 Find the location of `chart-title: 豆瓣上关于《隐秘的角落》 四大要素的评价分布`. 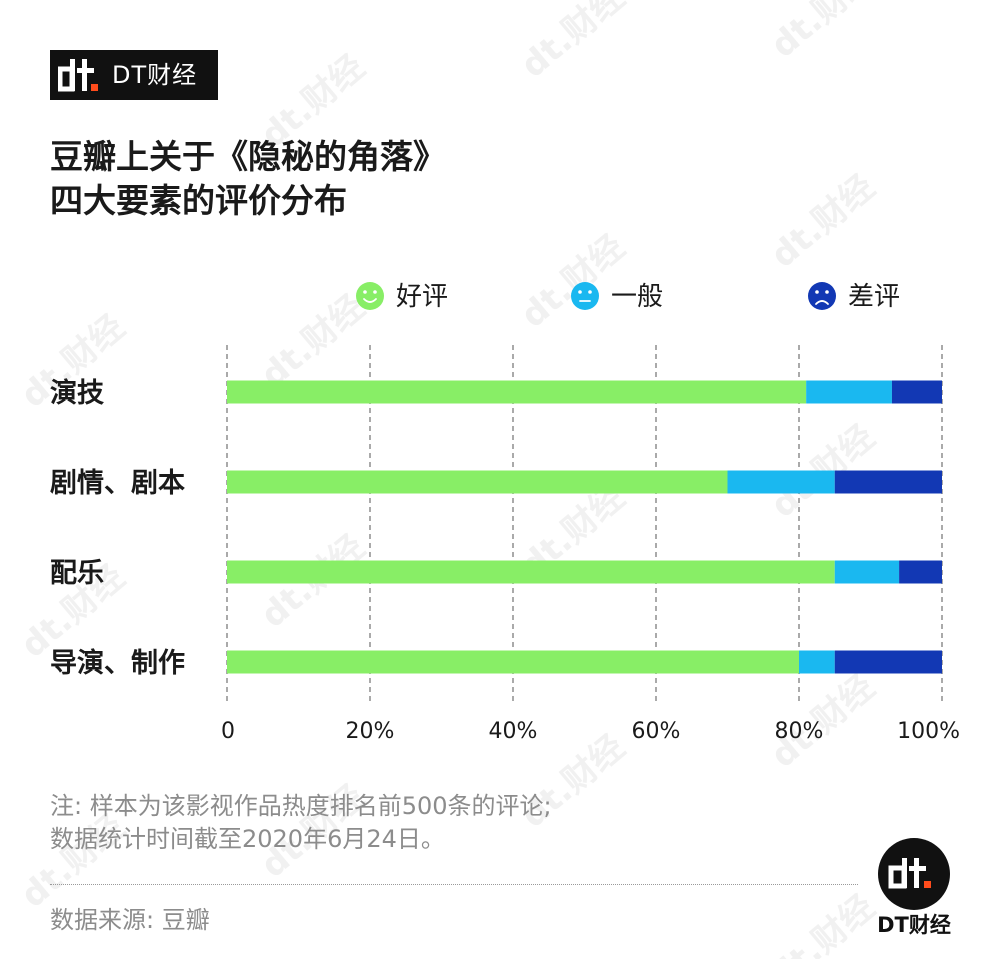

chart-title: 豆瓣上关于《隐秘的角落》 四大要素的评价分布 is located at coordinates (248, 179).